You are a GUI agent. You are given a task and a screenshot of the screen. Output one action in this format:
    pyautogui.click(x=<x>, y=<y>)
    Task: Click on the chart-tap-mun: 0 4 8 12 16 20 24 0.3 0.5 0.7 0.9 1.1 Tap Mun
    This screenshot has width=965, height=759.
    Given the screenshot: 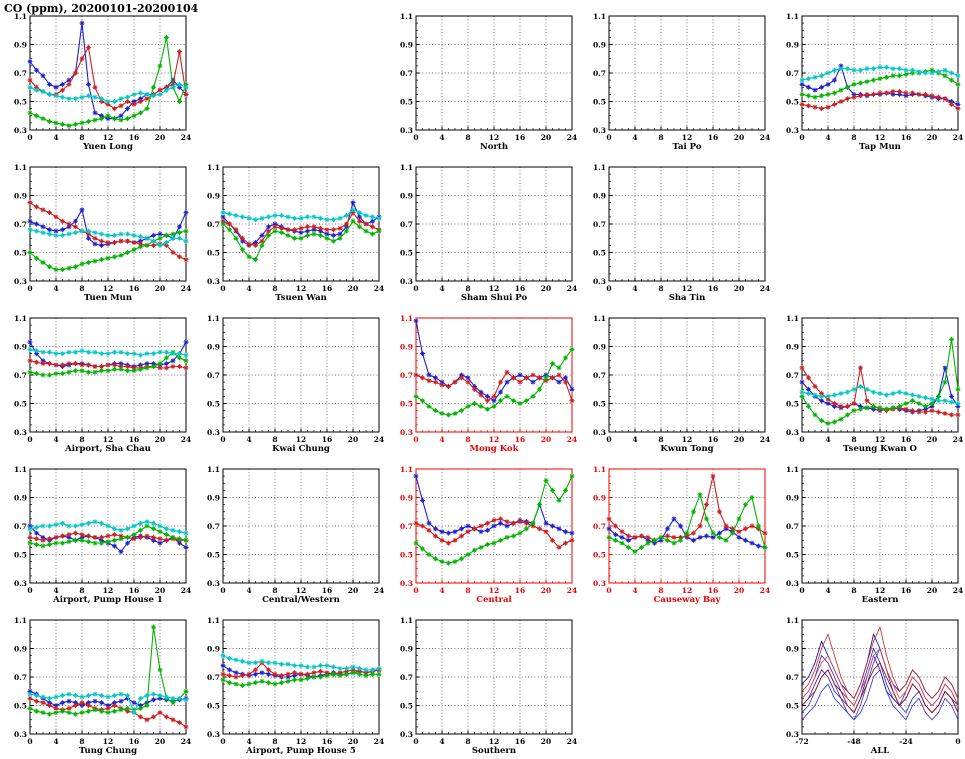 What is the action you would take?
    pyautogui.click(x=868, y=76)
    